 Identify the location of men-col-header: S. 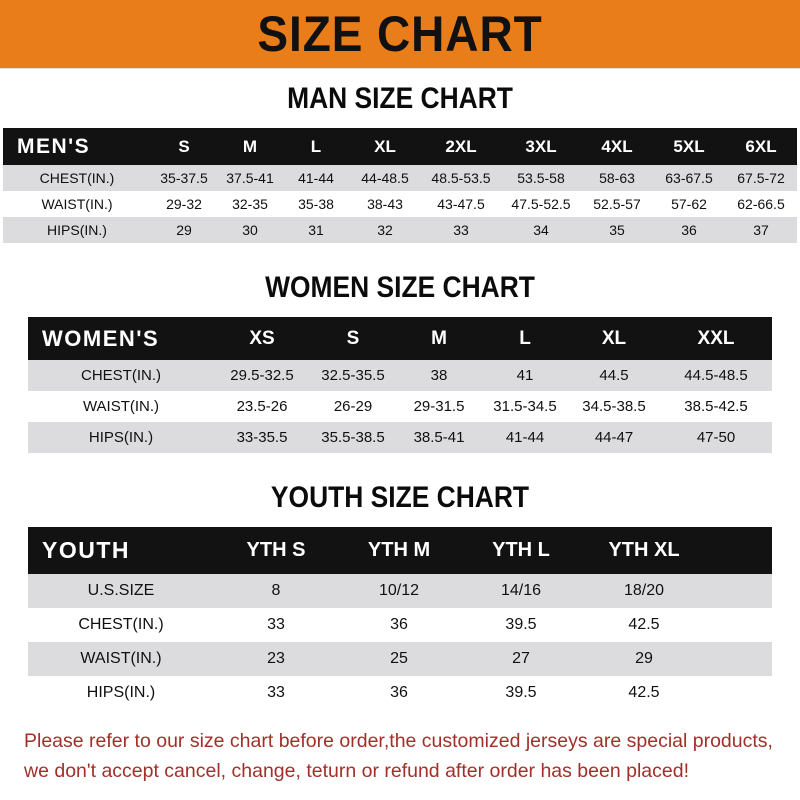
(184, 146).